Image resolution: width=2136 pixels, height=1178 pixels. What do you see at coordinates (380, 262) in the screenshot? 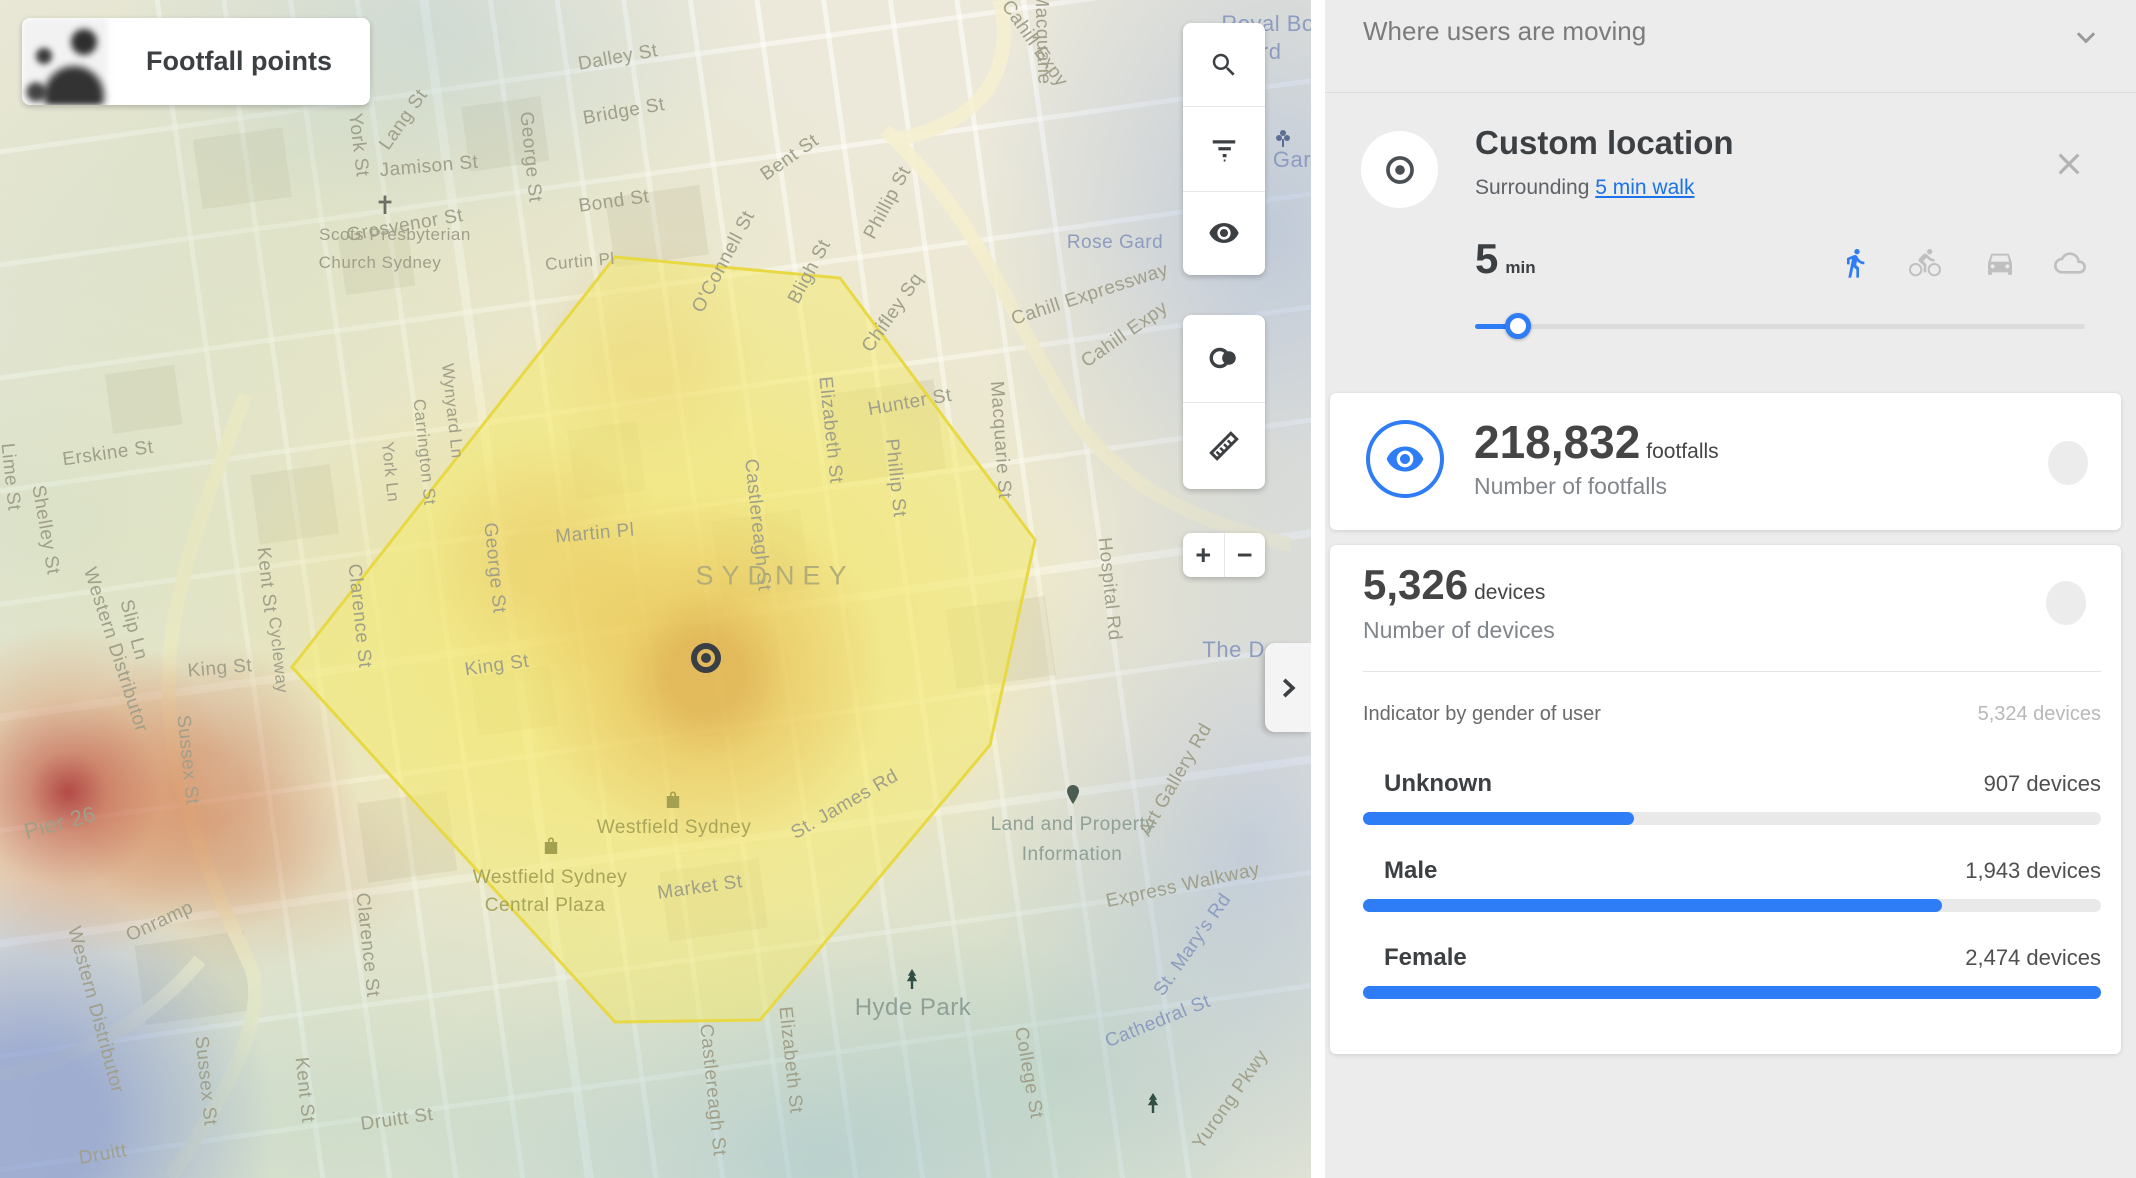
I see `street-label: Church Sydney` at bounding box center [380, 262].